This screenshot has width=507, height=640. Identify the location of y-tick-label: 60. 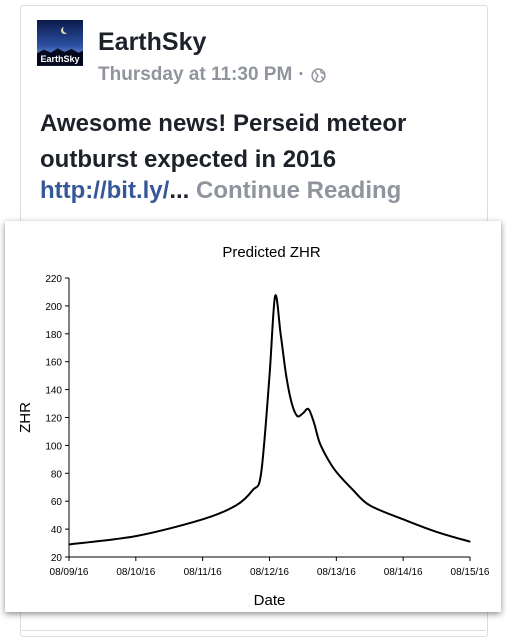
(57, 502).